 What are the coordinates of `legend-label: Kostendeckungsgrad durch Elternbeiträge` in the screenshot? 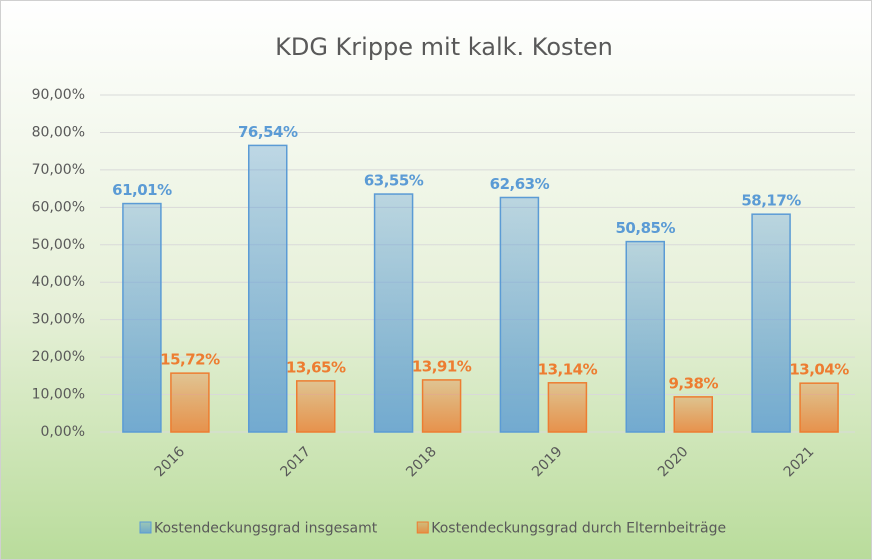 It's located at (578, 529).